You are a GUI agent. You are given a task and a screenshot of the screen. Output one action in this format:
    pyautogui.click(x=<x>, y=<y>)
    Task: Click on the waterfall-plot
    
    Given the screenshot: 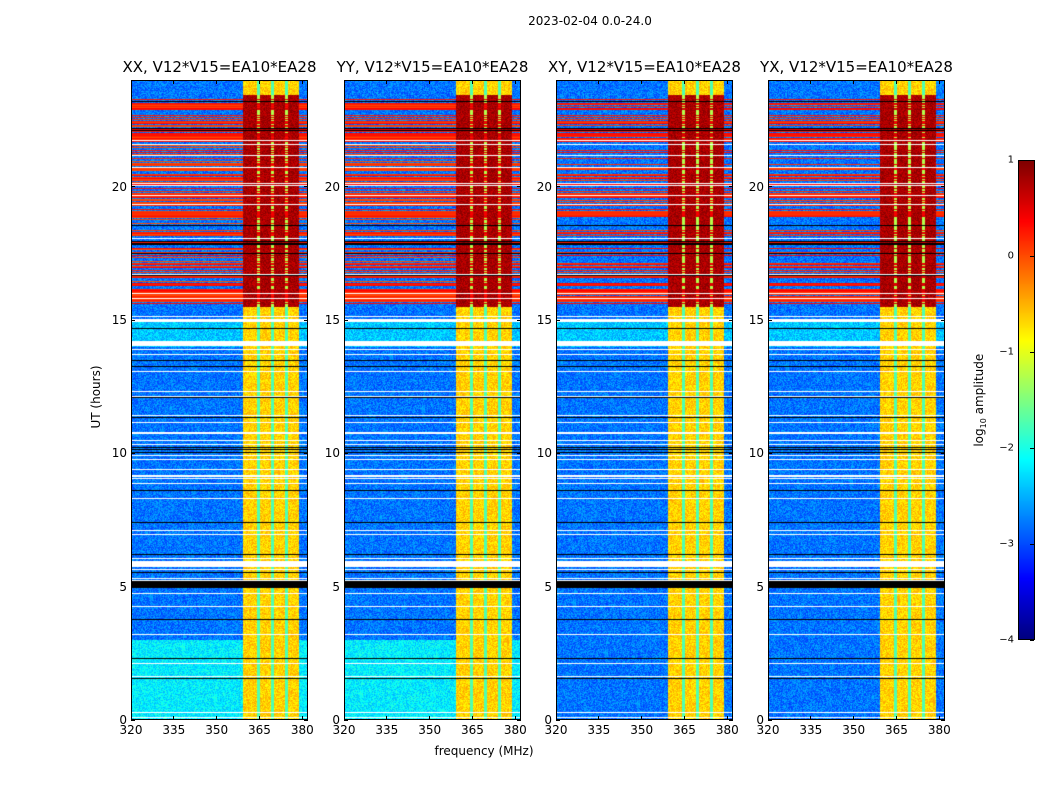 What is the action you would take?
    pyautogui.click(x=856, y=400)
    